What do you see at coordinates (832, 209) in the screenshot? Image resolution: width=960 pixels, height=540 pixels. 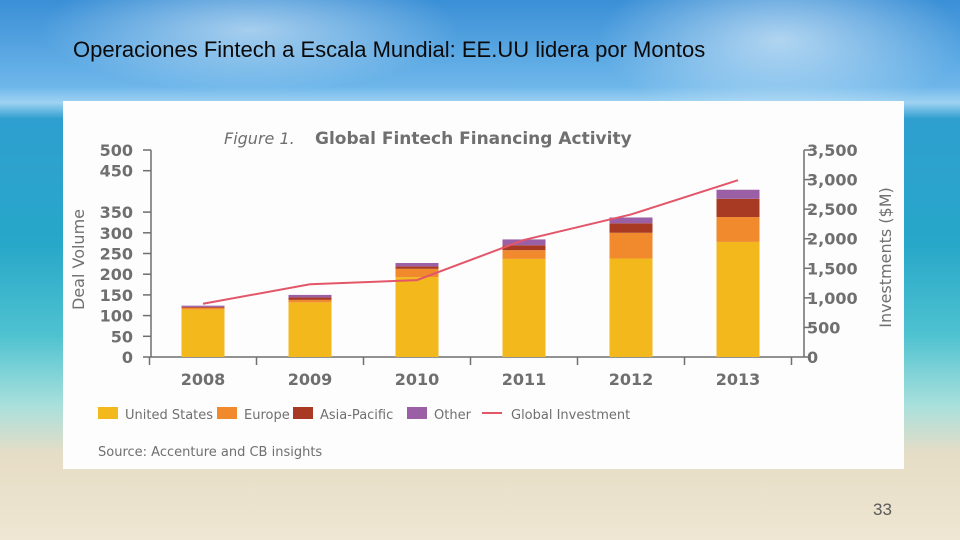 I see `right-tick-label: 2,500` at bounding box center [832, 209].